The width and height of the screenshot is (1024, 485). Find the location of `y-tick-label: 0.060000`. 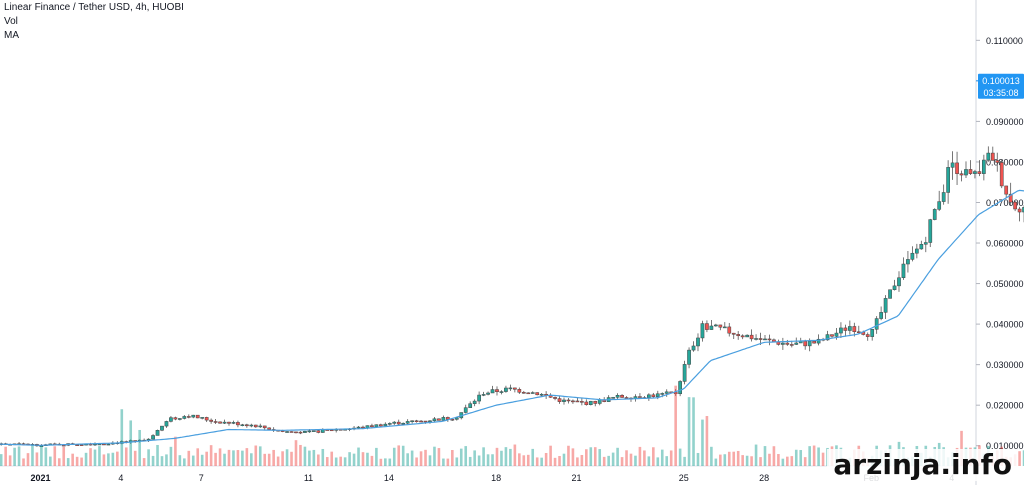

y-tick-label: 0.060000 is located at coordinates (1005, 244).